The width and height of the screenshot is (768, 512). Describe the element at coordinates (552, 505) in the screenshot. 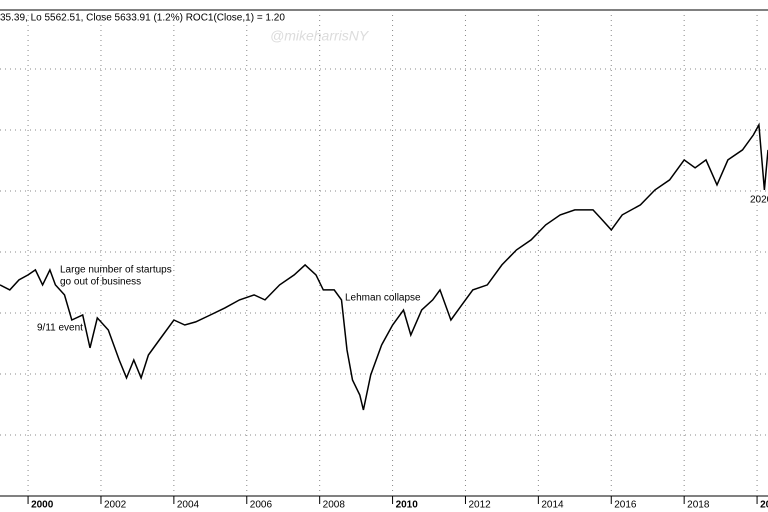

I see `x-tick-label: 2014` at that location.